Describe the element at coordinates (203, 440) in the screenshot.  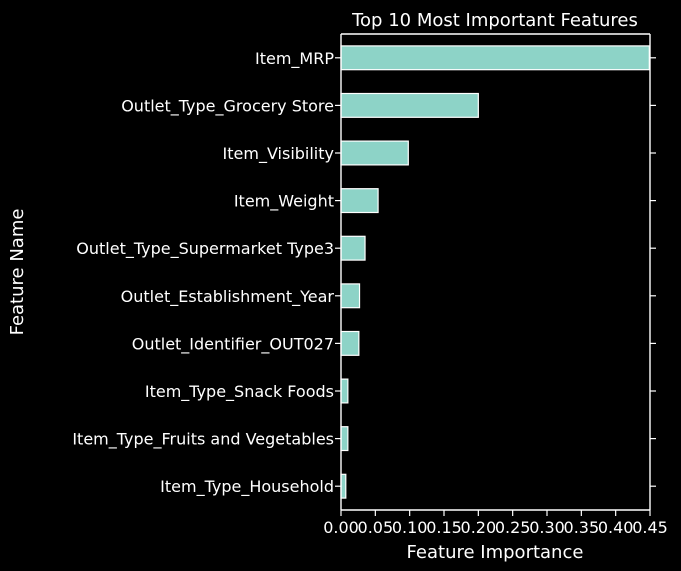
I see `y-tick-label: Item_Type_Fruits and Vegetables` at that location.